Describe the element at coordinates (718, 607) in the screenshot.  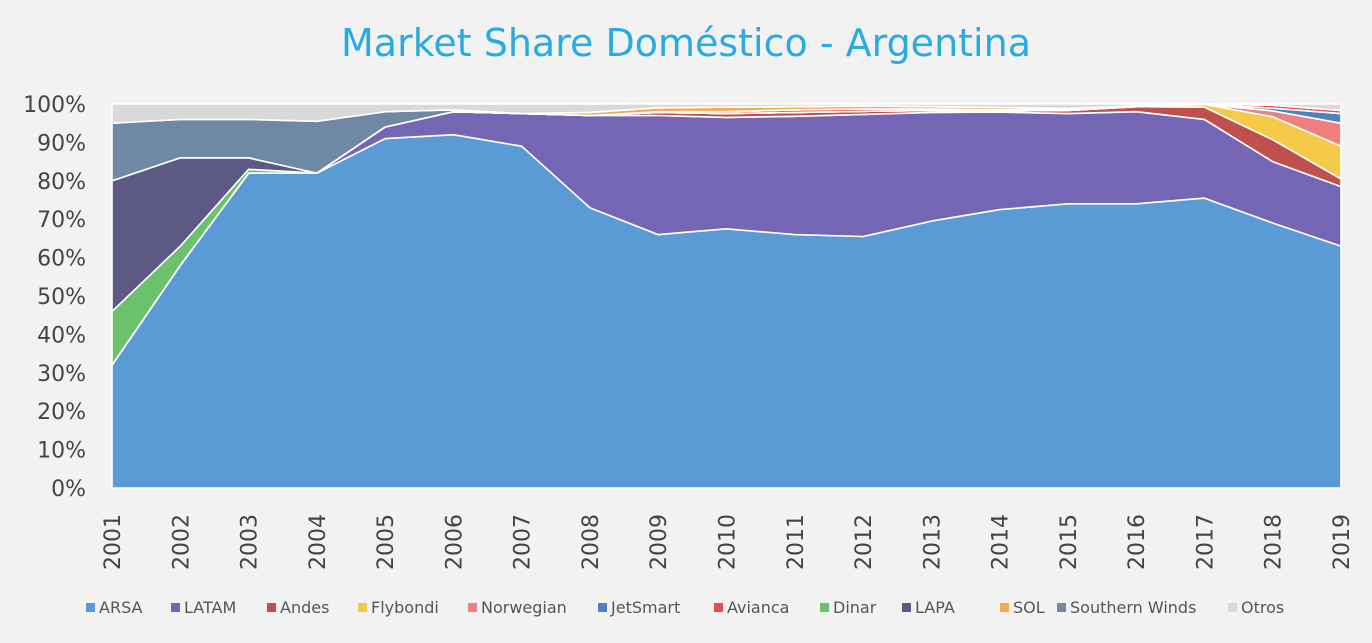
I see `legend-swatch-avianca` at that location.